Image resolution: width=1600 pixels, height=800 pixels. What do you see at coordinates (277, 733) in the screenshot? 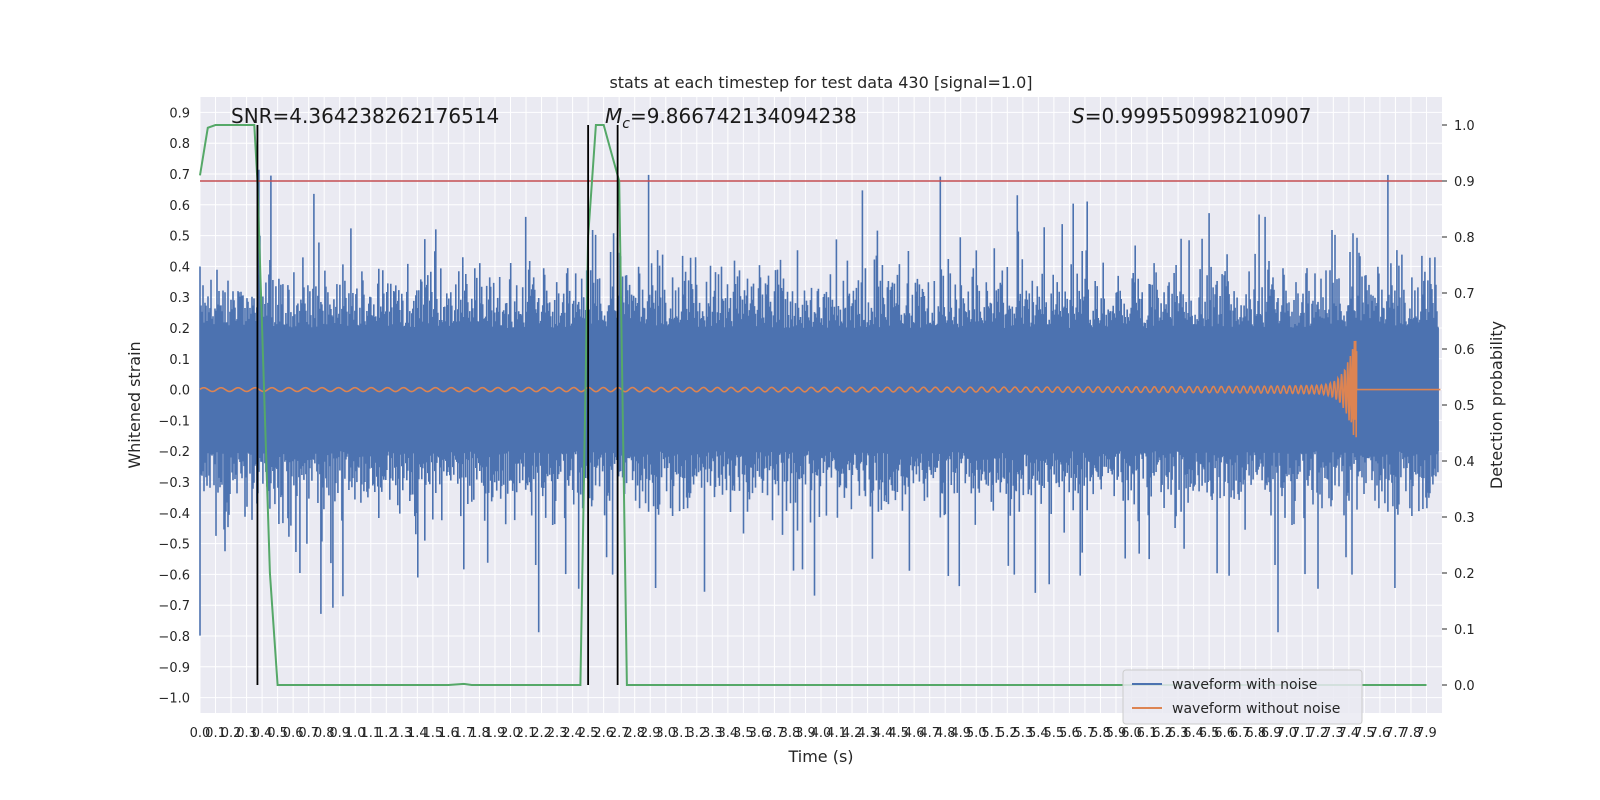
I see `x-tick-label: 0.5` at bounding box center [277, 733].